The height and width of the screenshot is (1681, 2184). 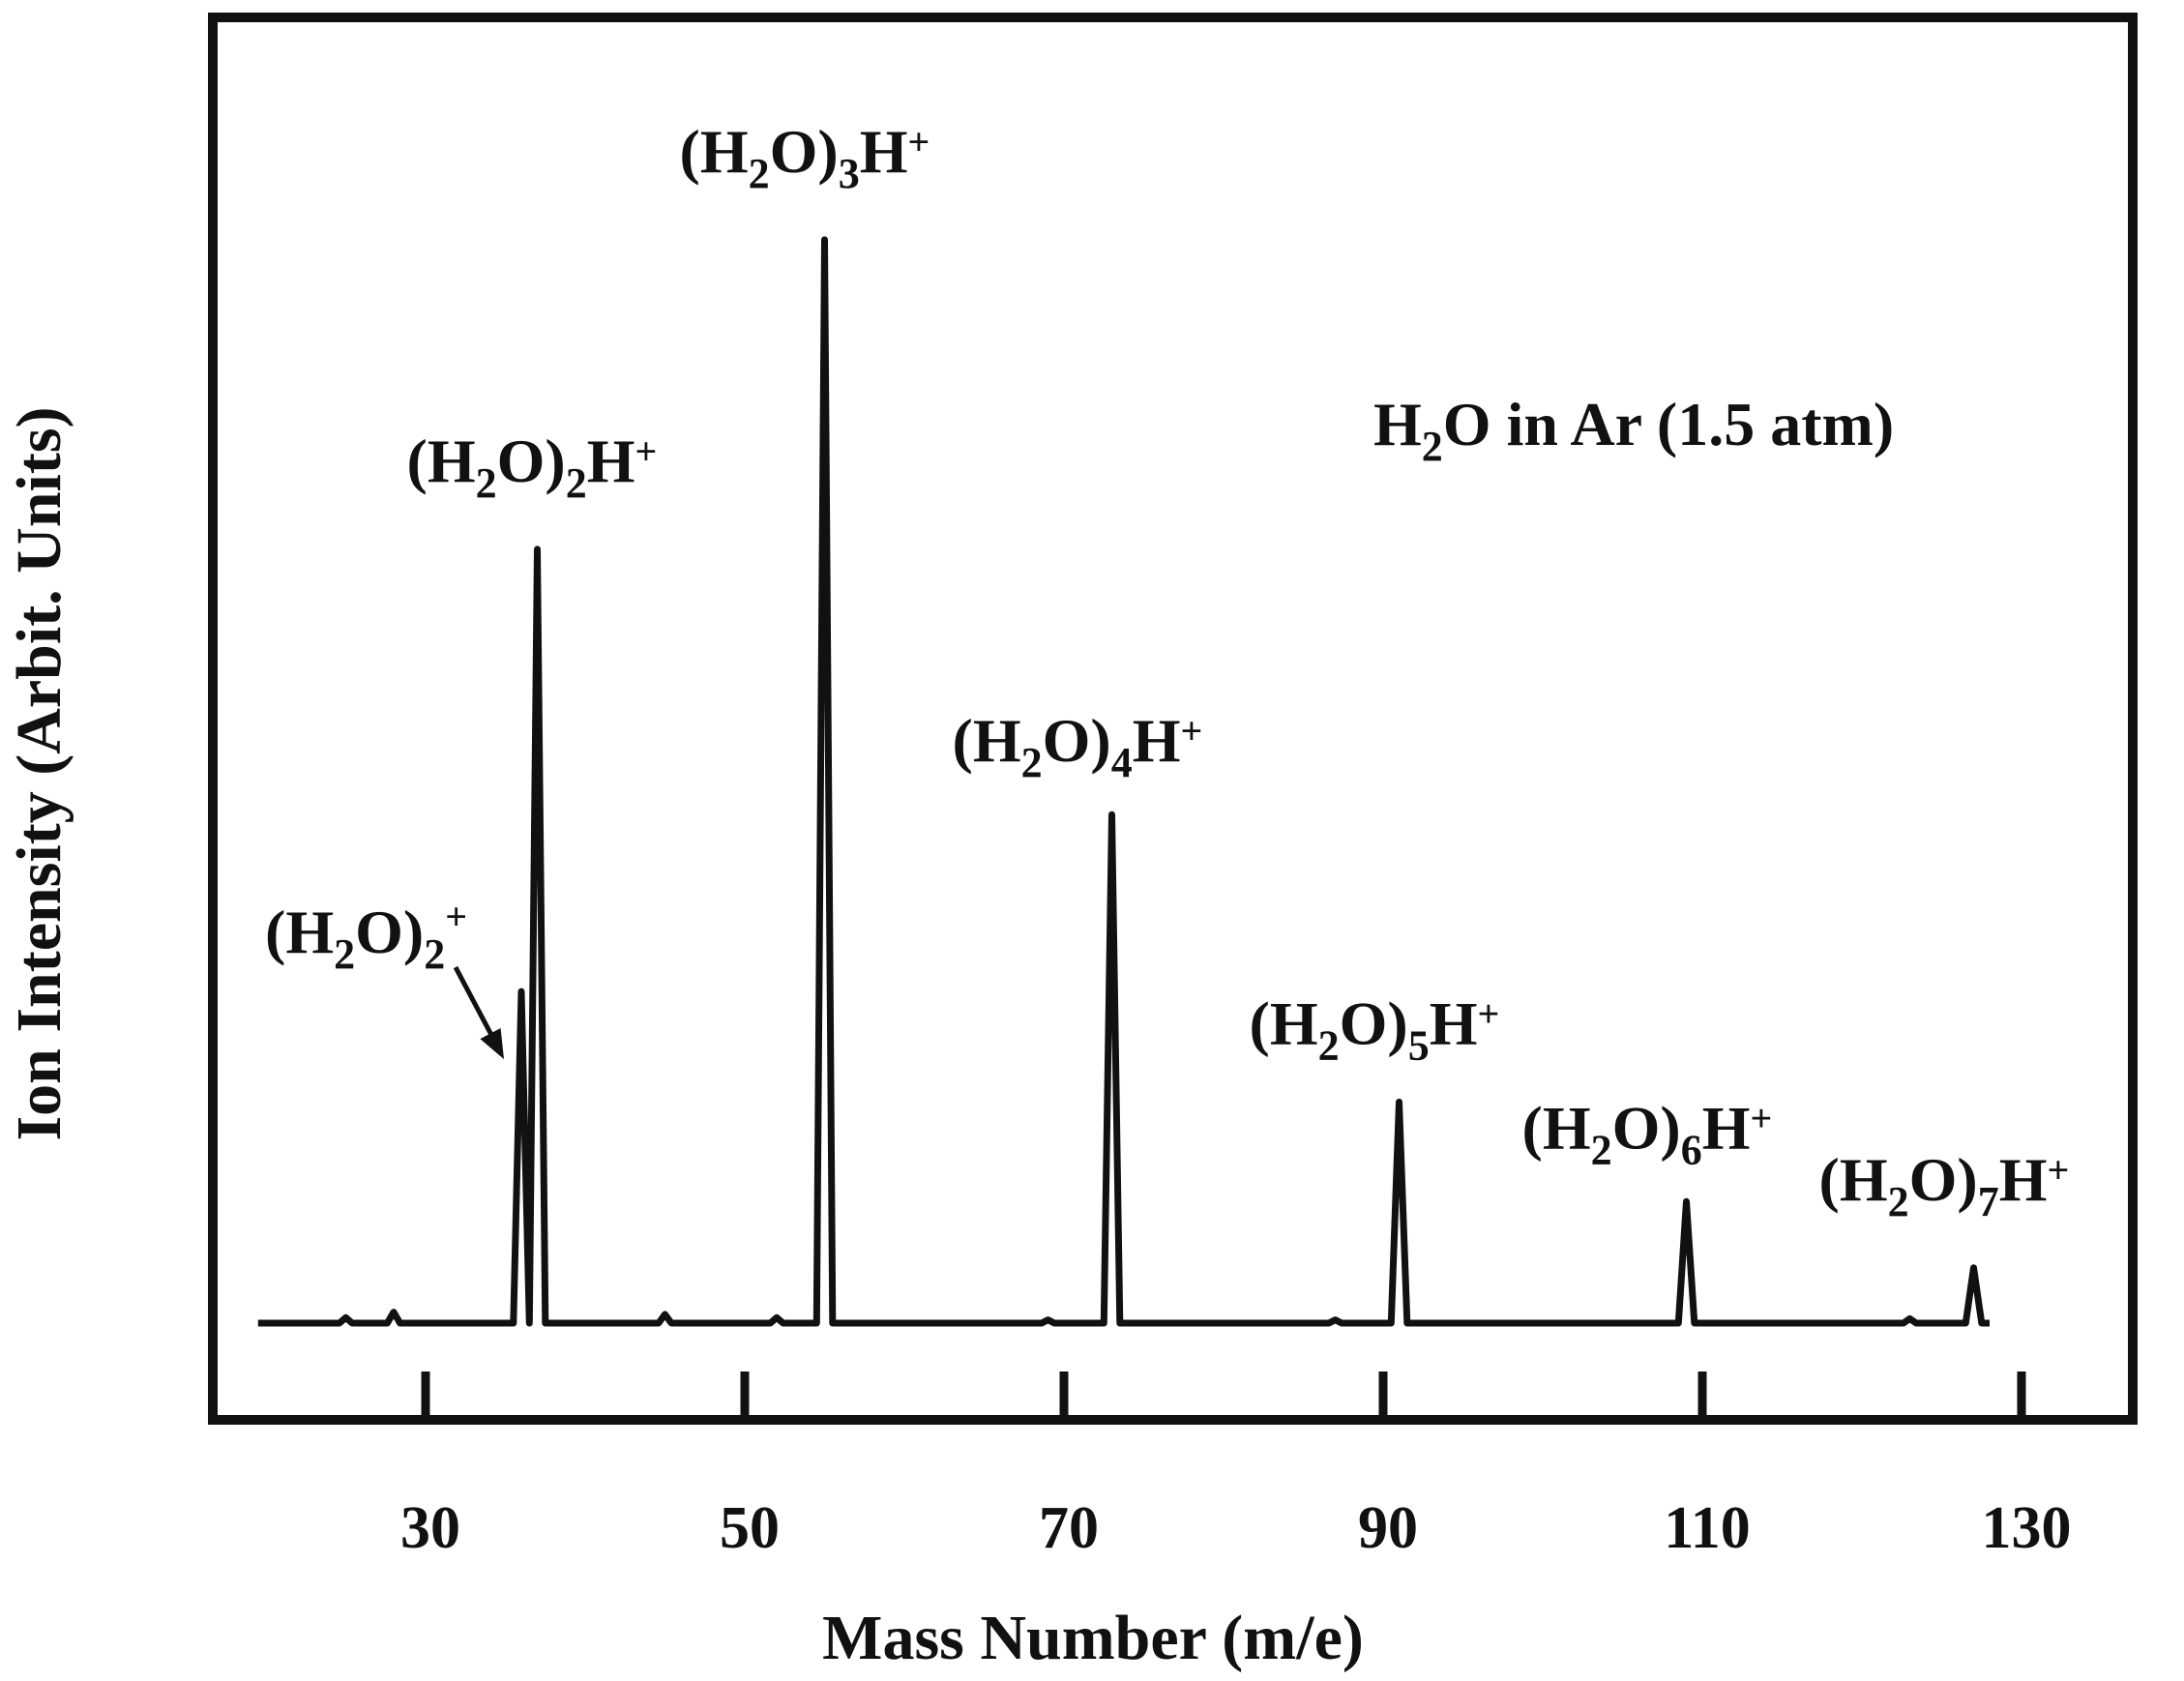 What do you see at coordinates (1069, 1528) in the screenshot?
I see `x-tick-label: 70` at bounding box center [1069, 1528].